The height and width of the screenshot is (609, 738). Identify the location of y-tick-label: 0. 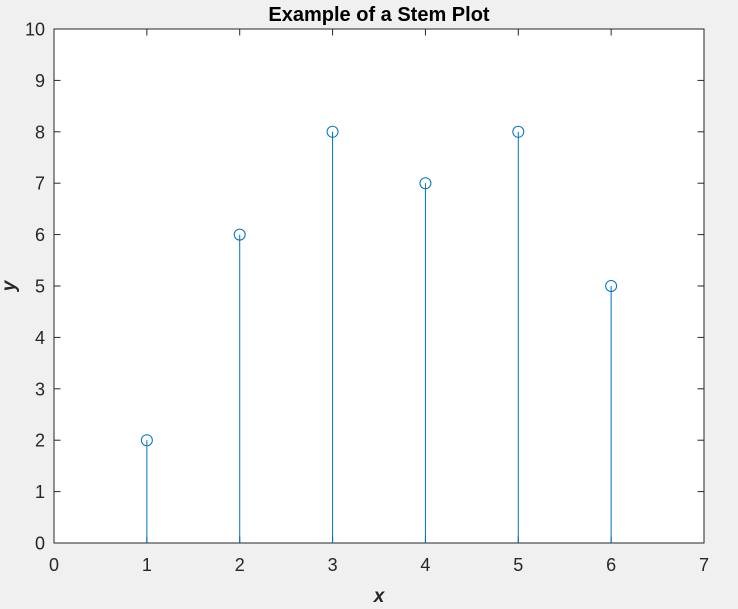
(40, 544).